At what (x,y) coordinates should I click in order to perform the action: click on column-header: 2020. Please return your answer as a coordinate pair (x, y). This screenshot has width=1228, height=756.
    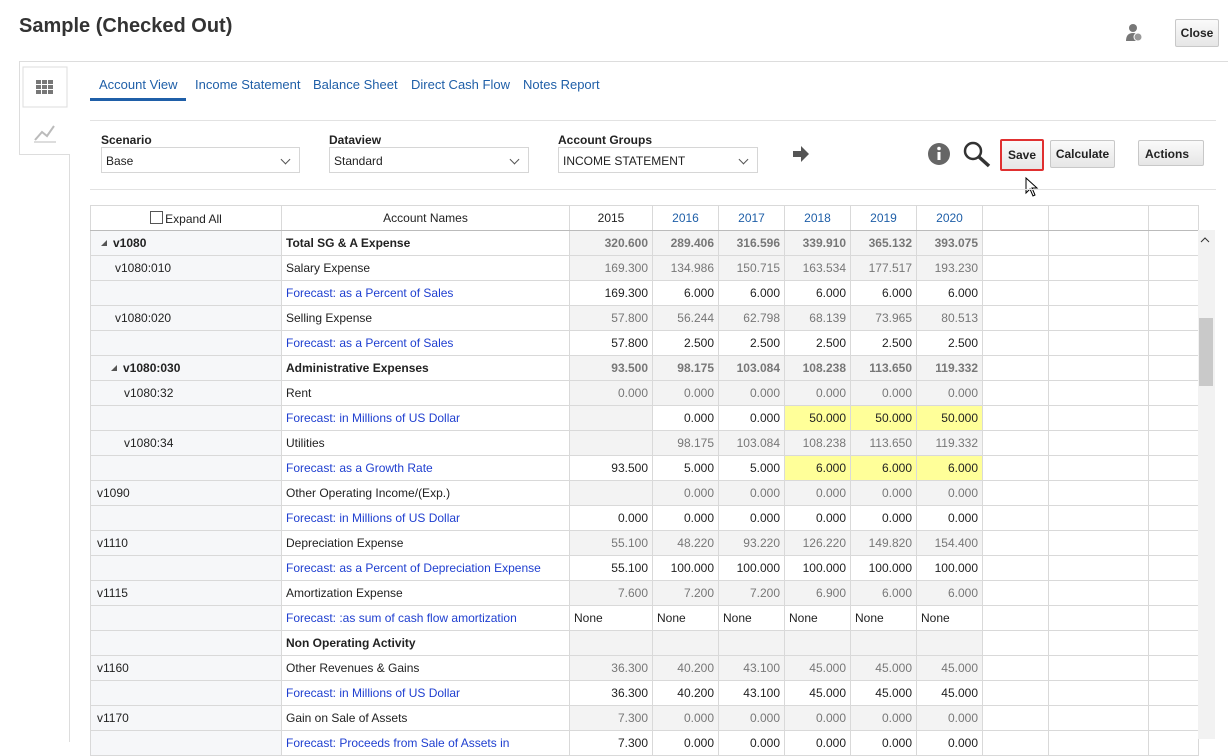
    Looking at the image, I should click on (950, 218).